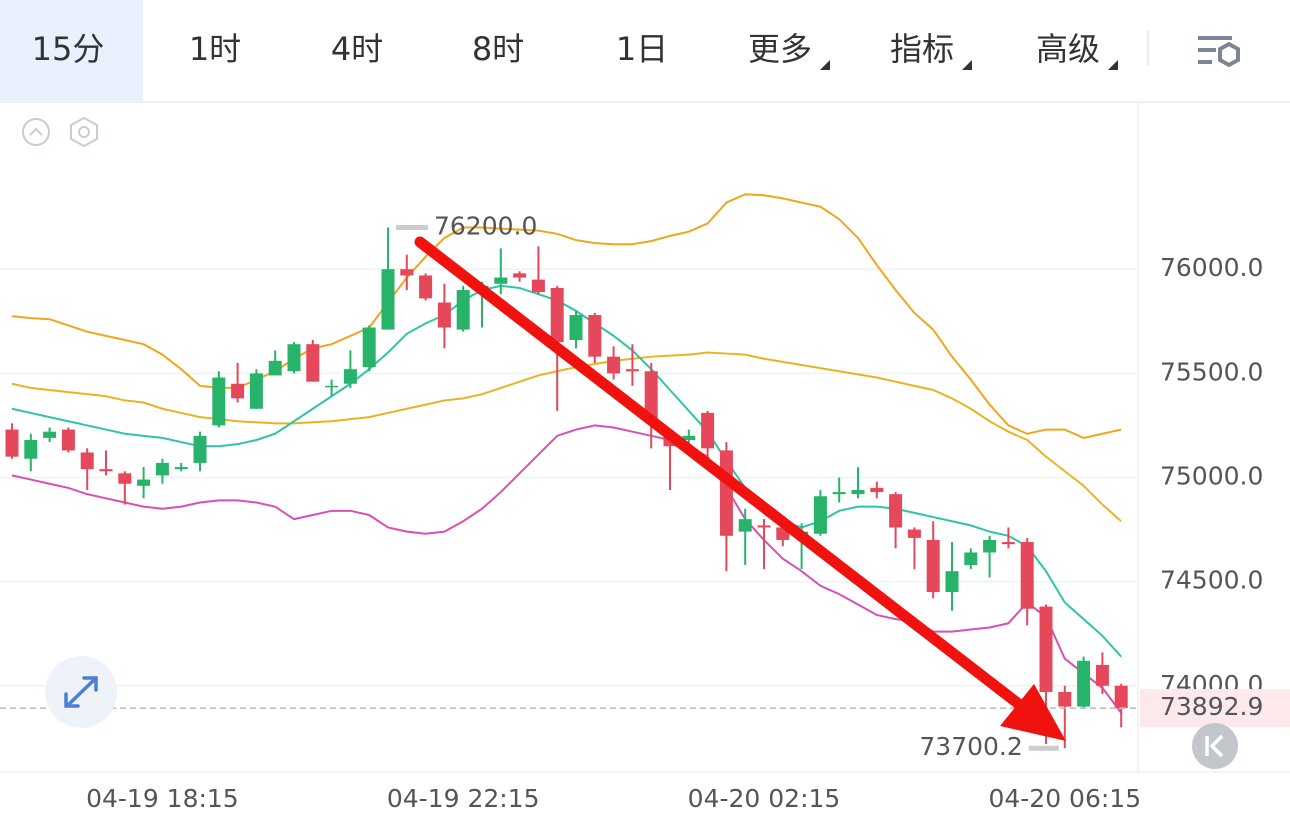 The image size is (1290, 839). What do you see at coordinates (922, 49) in the screenshot?
I see `tab: 指标` at bounding box center [922, 49].